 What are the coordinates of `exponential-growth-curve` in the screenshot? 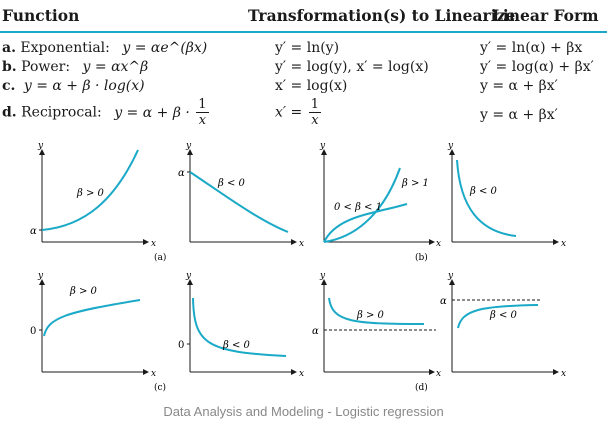 It's located at (90, 190).